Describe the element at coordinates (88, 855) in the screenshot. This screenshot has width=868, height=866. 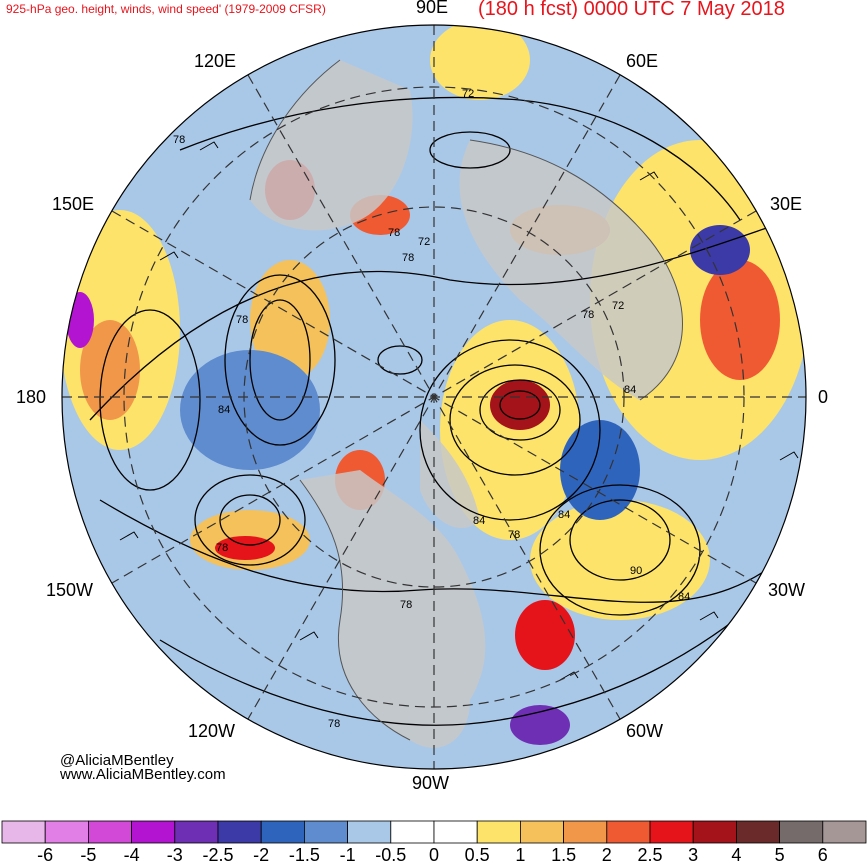
I see `colorbar-tick-label: -5` at that location.